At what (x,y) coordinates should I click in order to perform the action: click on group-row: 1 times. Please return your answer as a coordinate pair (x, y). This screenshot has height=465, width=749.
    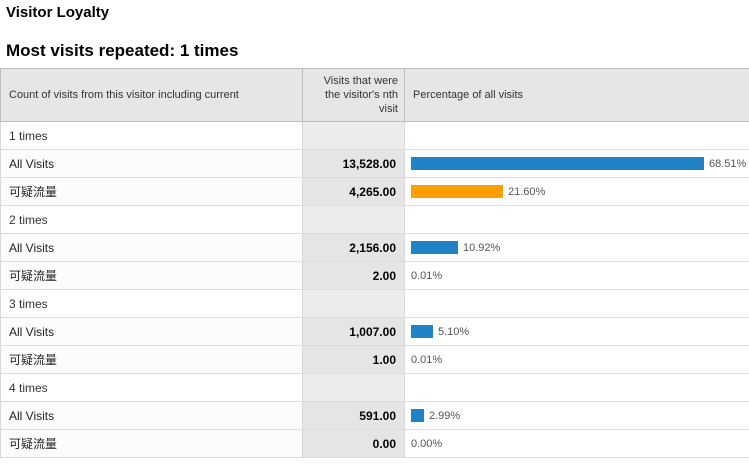
    Looking at the image, I should click on (374, 135).